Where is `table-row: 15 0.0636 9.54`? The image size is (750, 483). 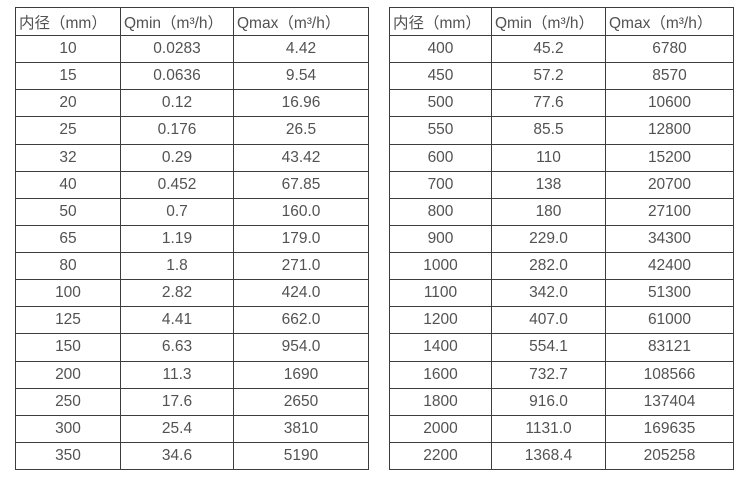 table-row: 15 0.0636 9.54 is located at coordinates (192, 76).